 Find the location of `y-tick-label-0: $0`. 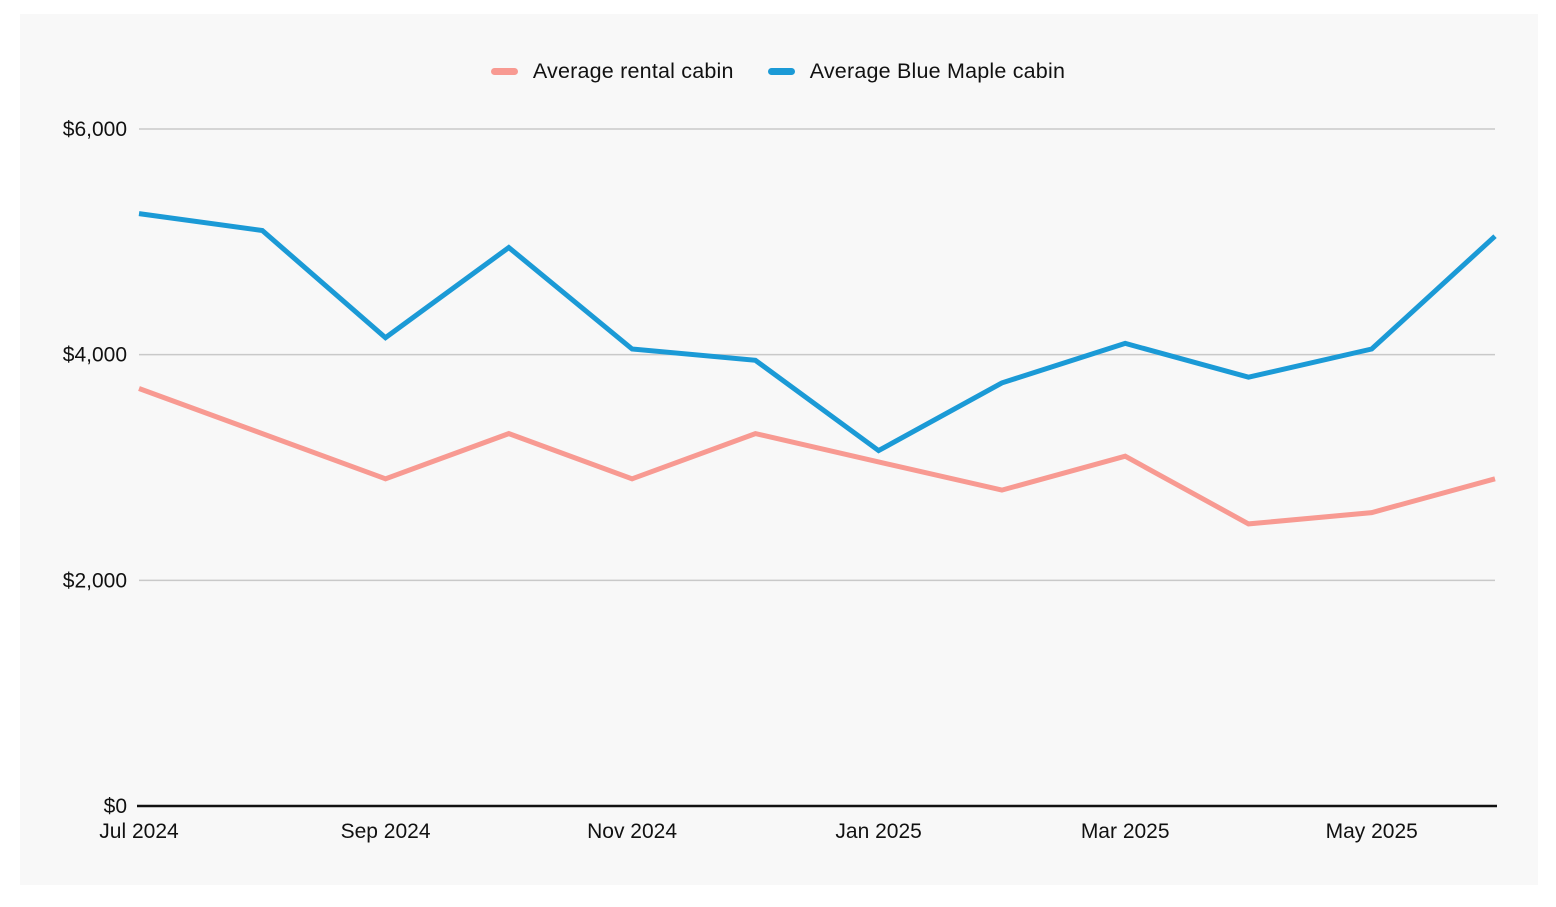

y-tick-label-0: $0 is located at coordinates (115, 806).